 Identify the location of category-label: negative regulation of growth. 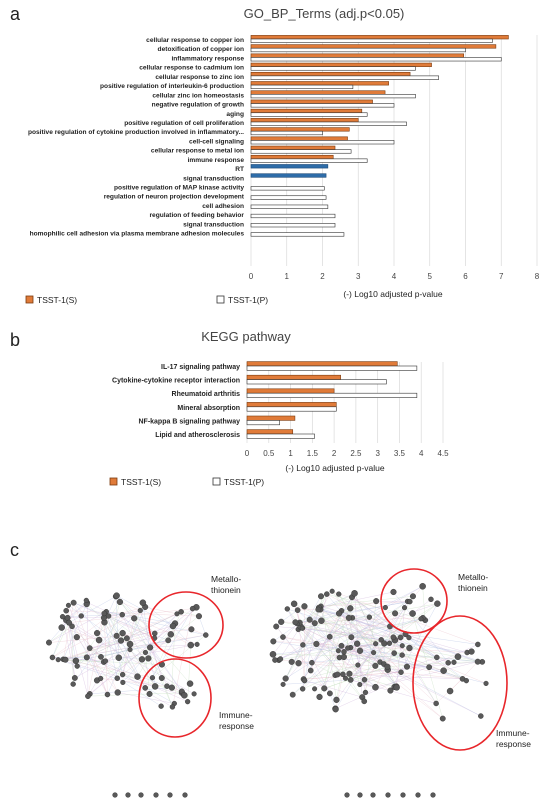
(198, 105).